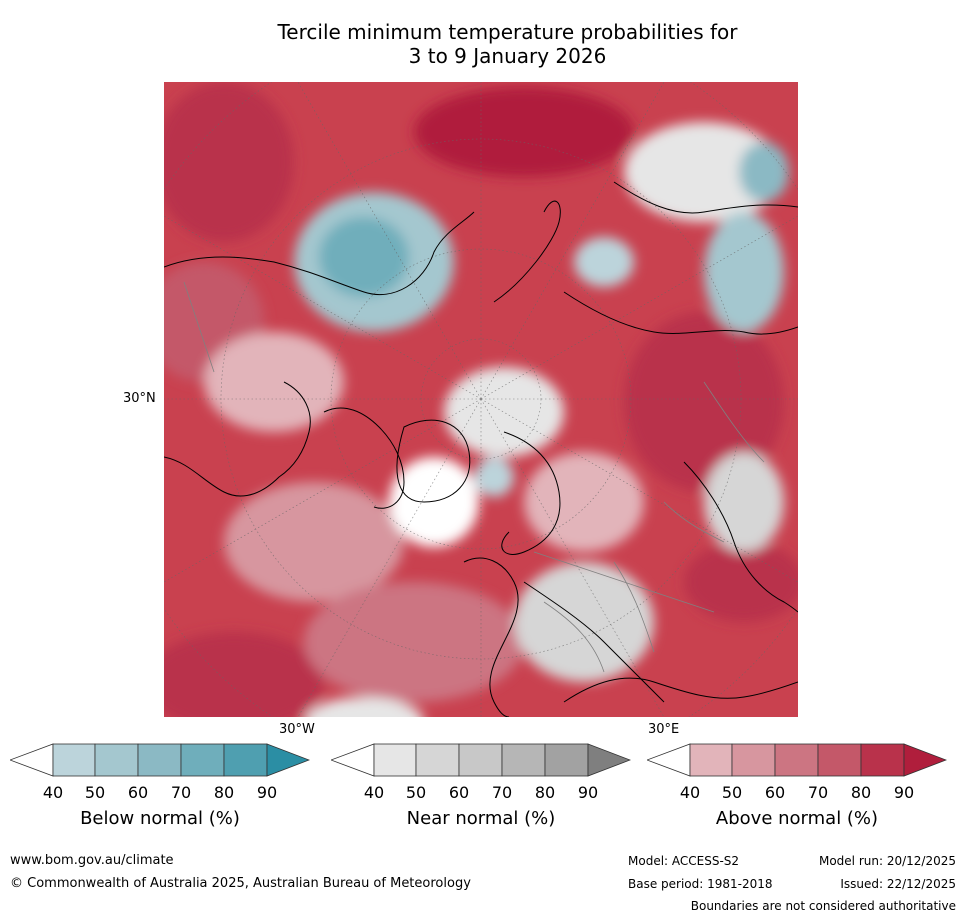 The image size is (965, 919). What do you see at coordinates (160, 792) in the screenshot?
I see `colorbar-below-ticks: 40 50 60 70 80 90` at bounding box center [160, 792].